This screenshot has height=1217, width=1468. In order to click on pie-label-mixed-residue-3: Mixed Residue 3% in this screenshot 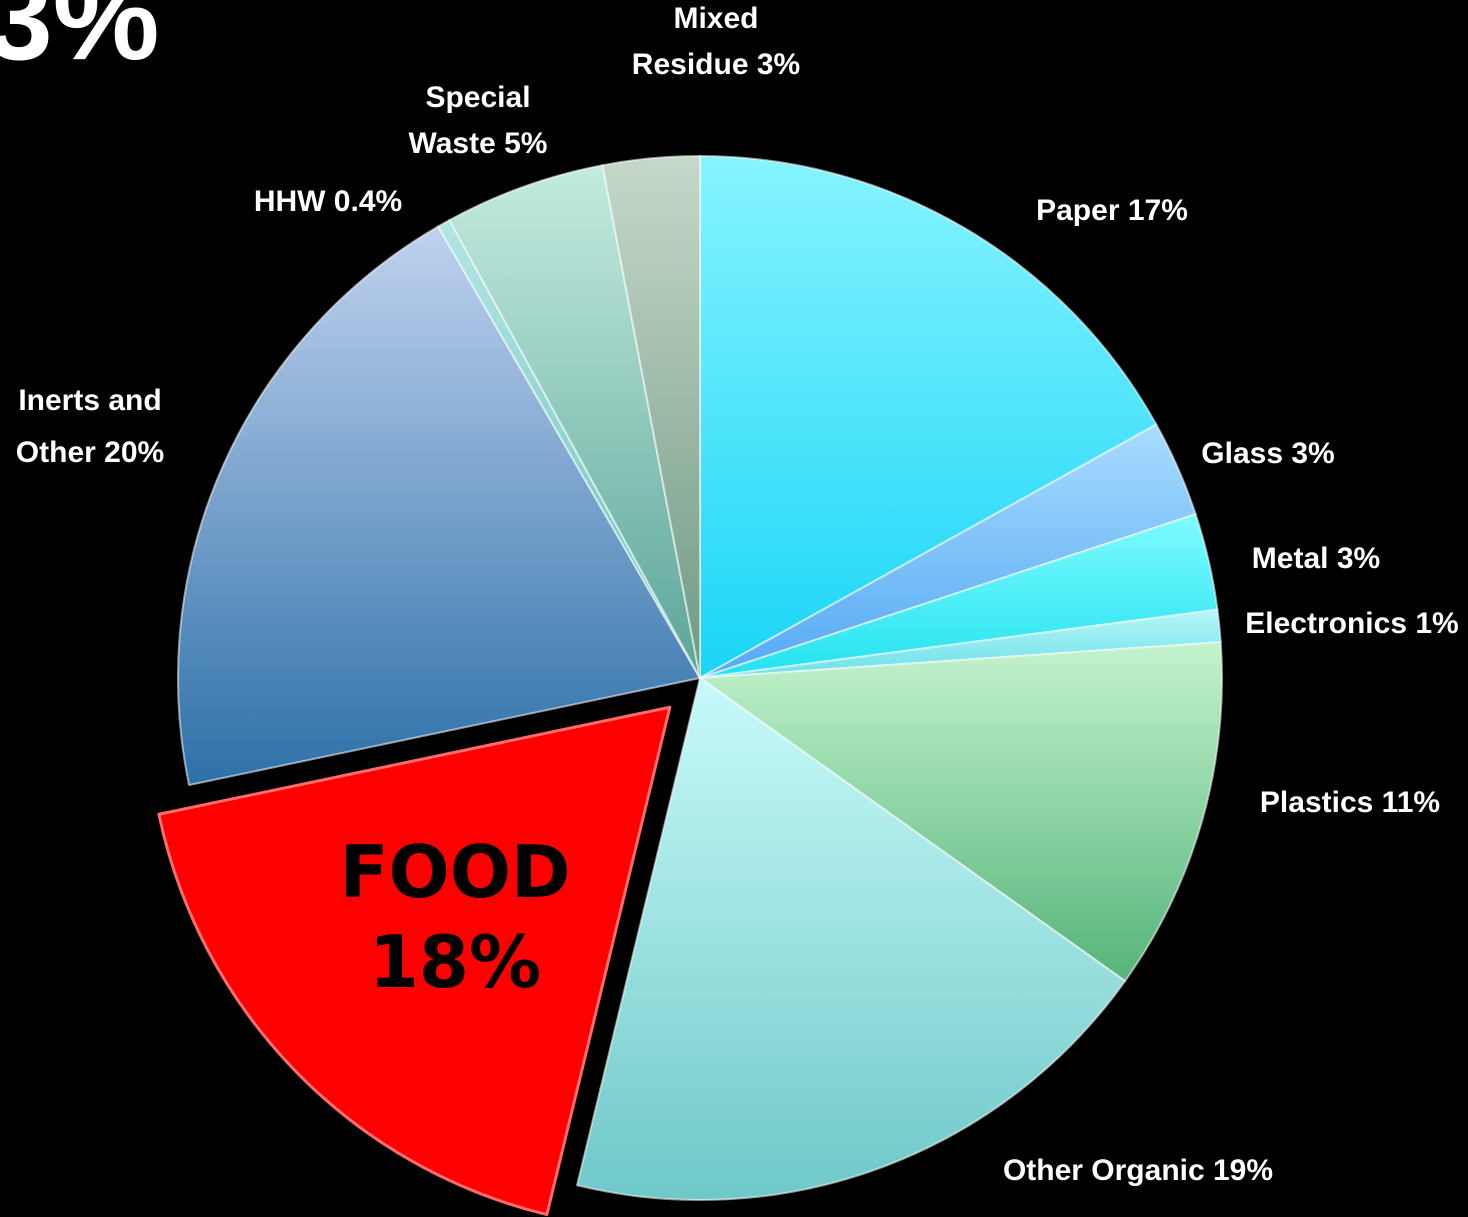, I will do `click(716, 41)`.